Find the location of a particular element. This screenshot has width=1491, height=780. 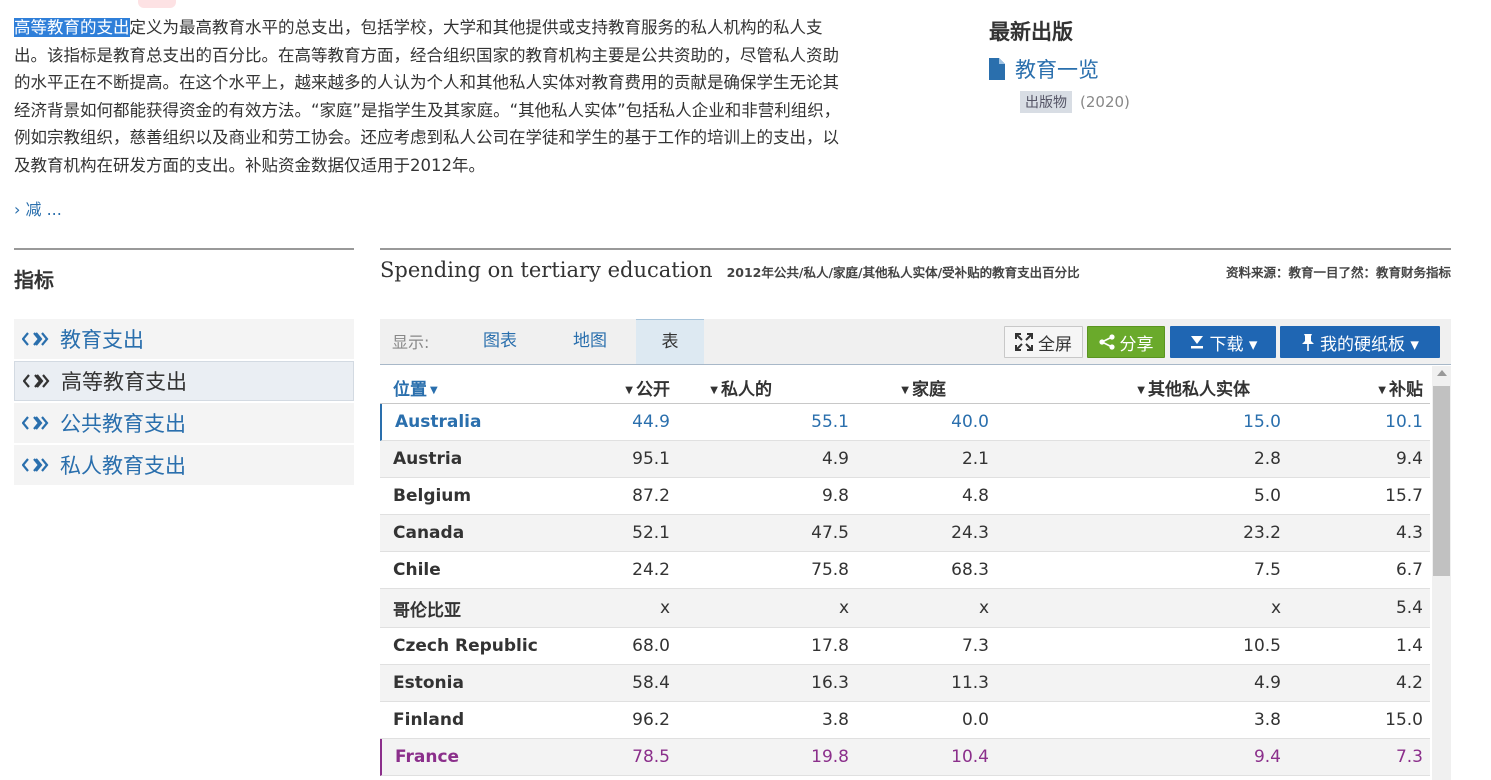

cell-other: 7.5 is located at coordinates (1267, 570).